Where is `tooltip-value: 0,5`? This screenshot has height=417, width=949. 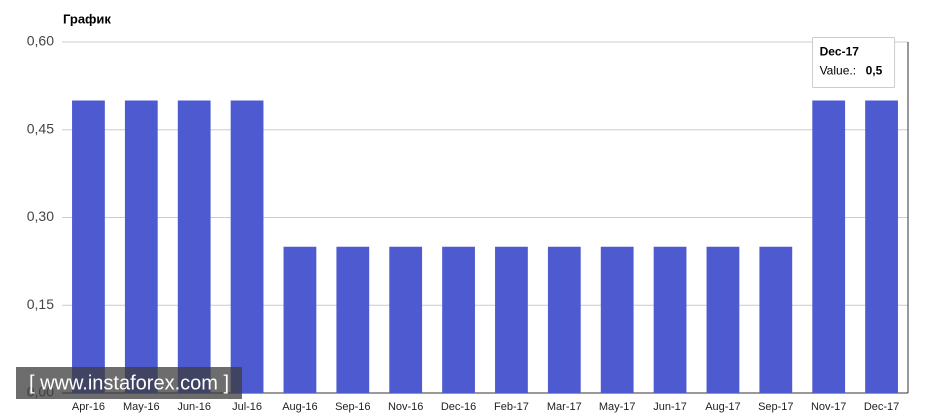
tooltip-value: 0,5 is located at coordinates (874, 71).